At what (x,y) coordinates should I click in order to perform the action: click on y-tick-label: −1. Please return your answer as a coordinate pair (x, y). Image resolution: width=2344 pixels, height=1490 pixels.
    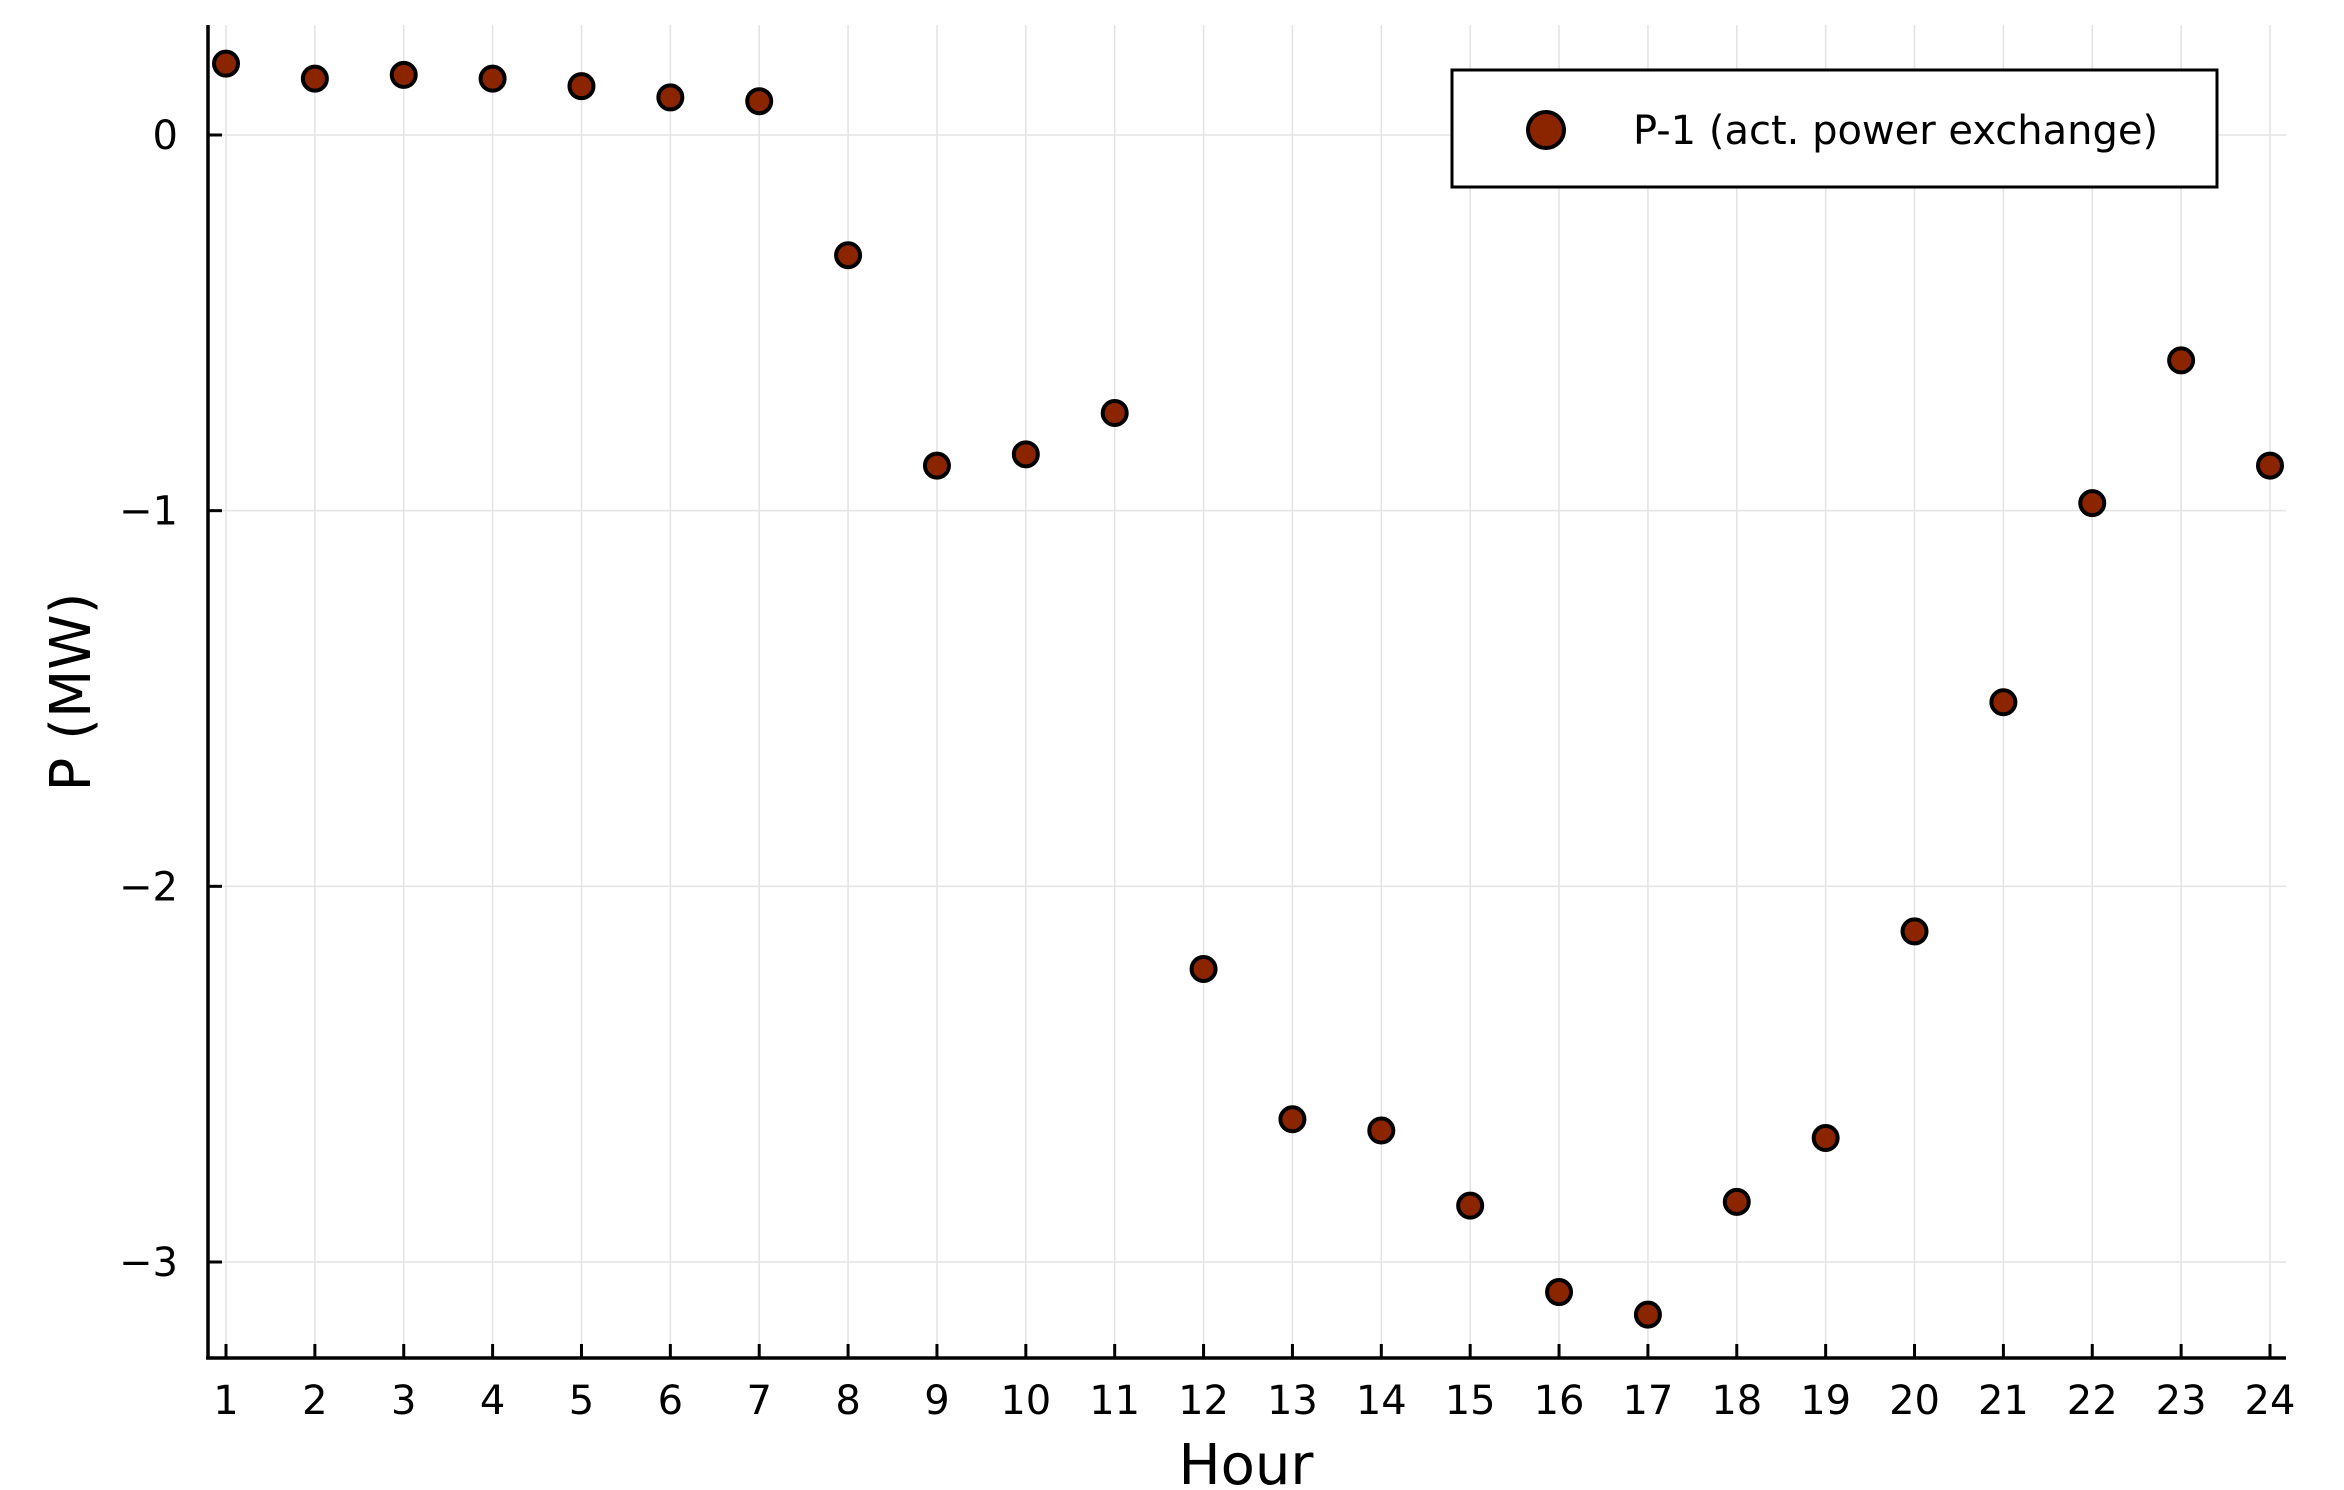
    Looking at the image, I should click on (148, 512).